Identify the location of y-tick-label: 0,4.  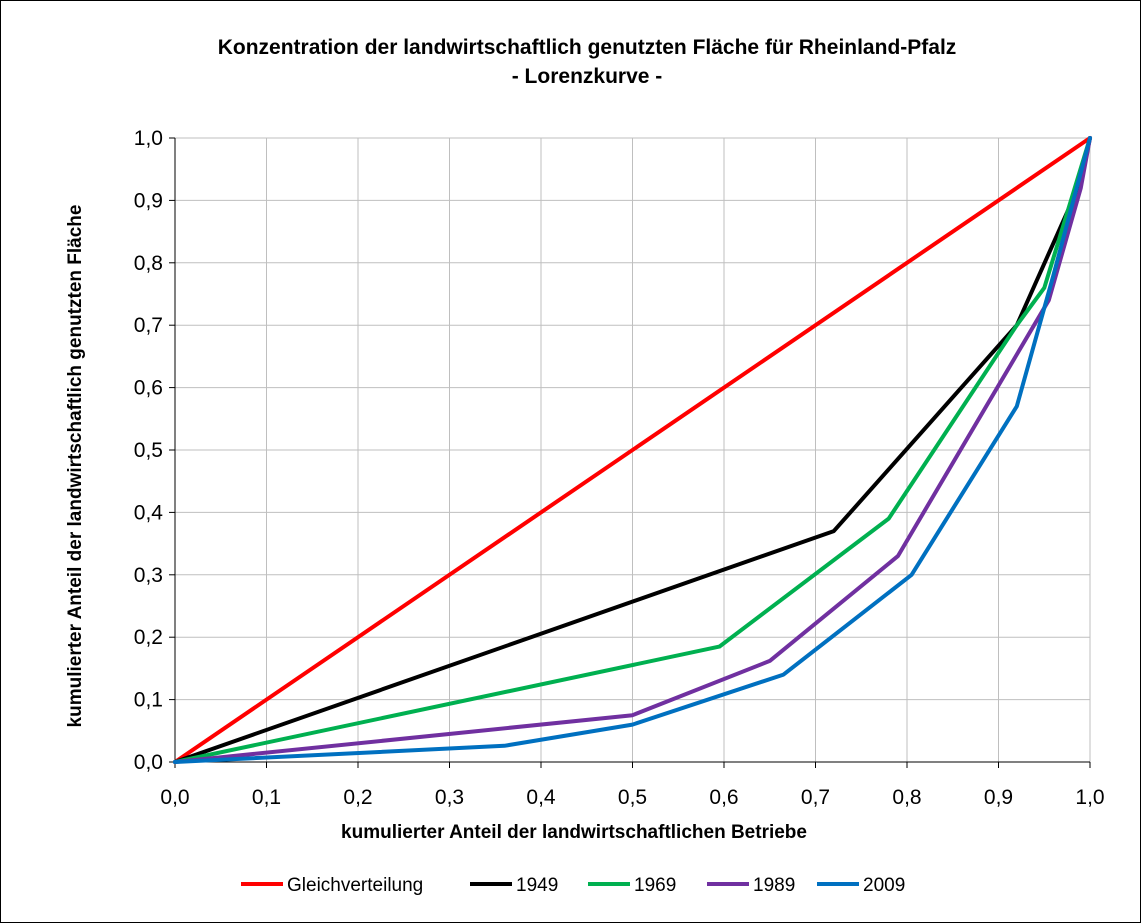
(149, 512).